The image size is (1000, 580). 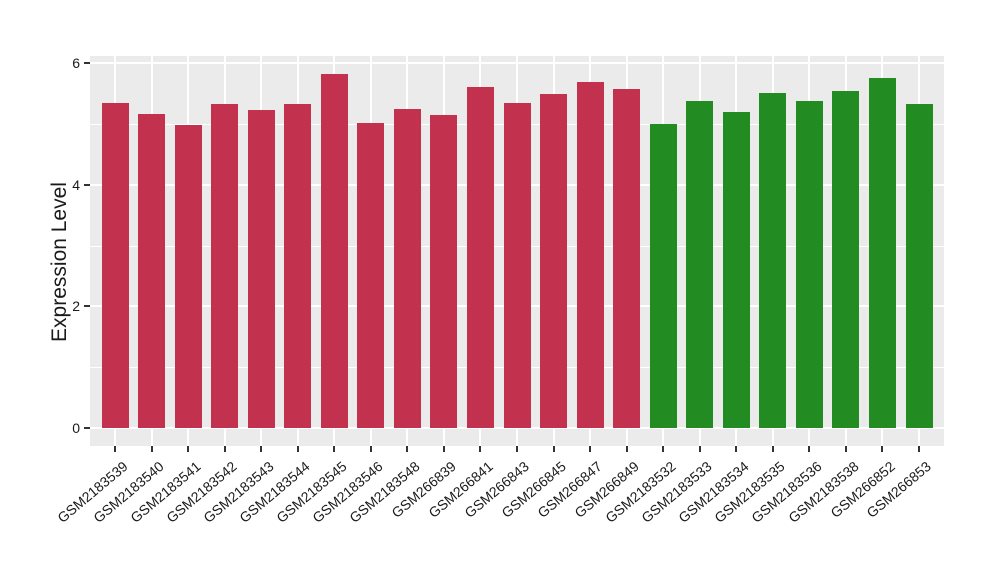 What do you see at coordinates (663, 275) in the screenshot?
I see `bar-GSM2183532` at bounding box center [663, 275].